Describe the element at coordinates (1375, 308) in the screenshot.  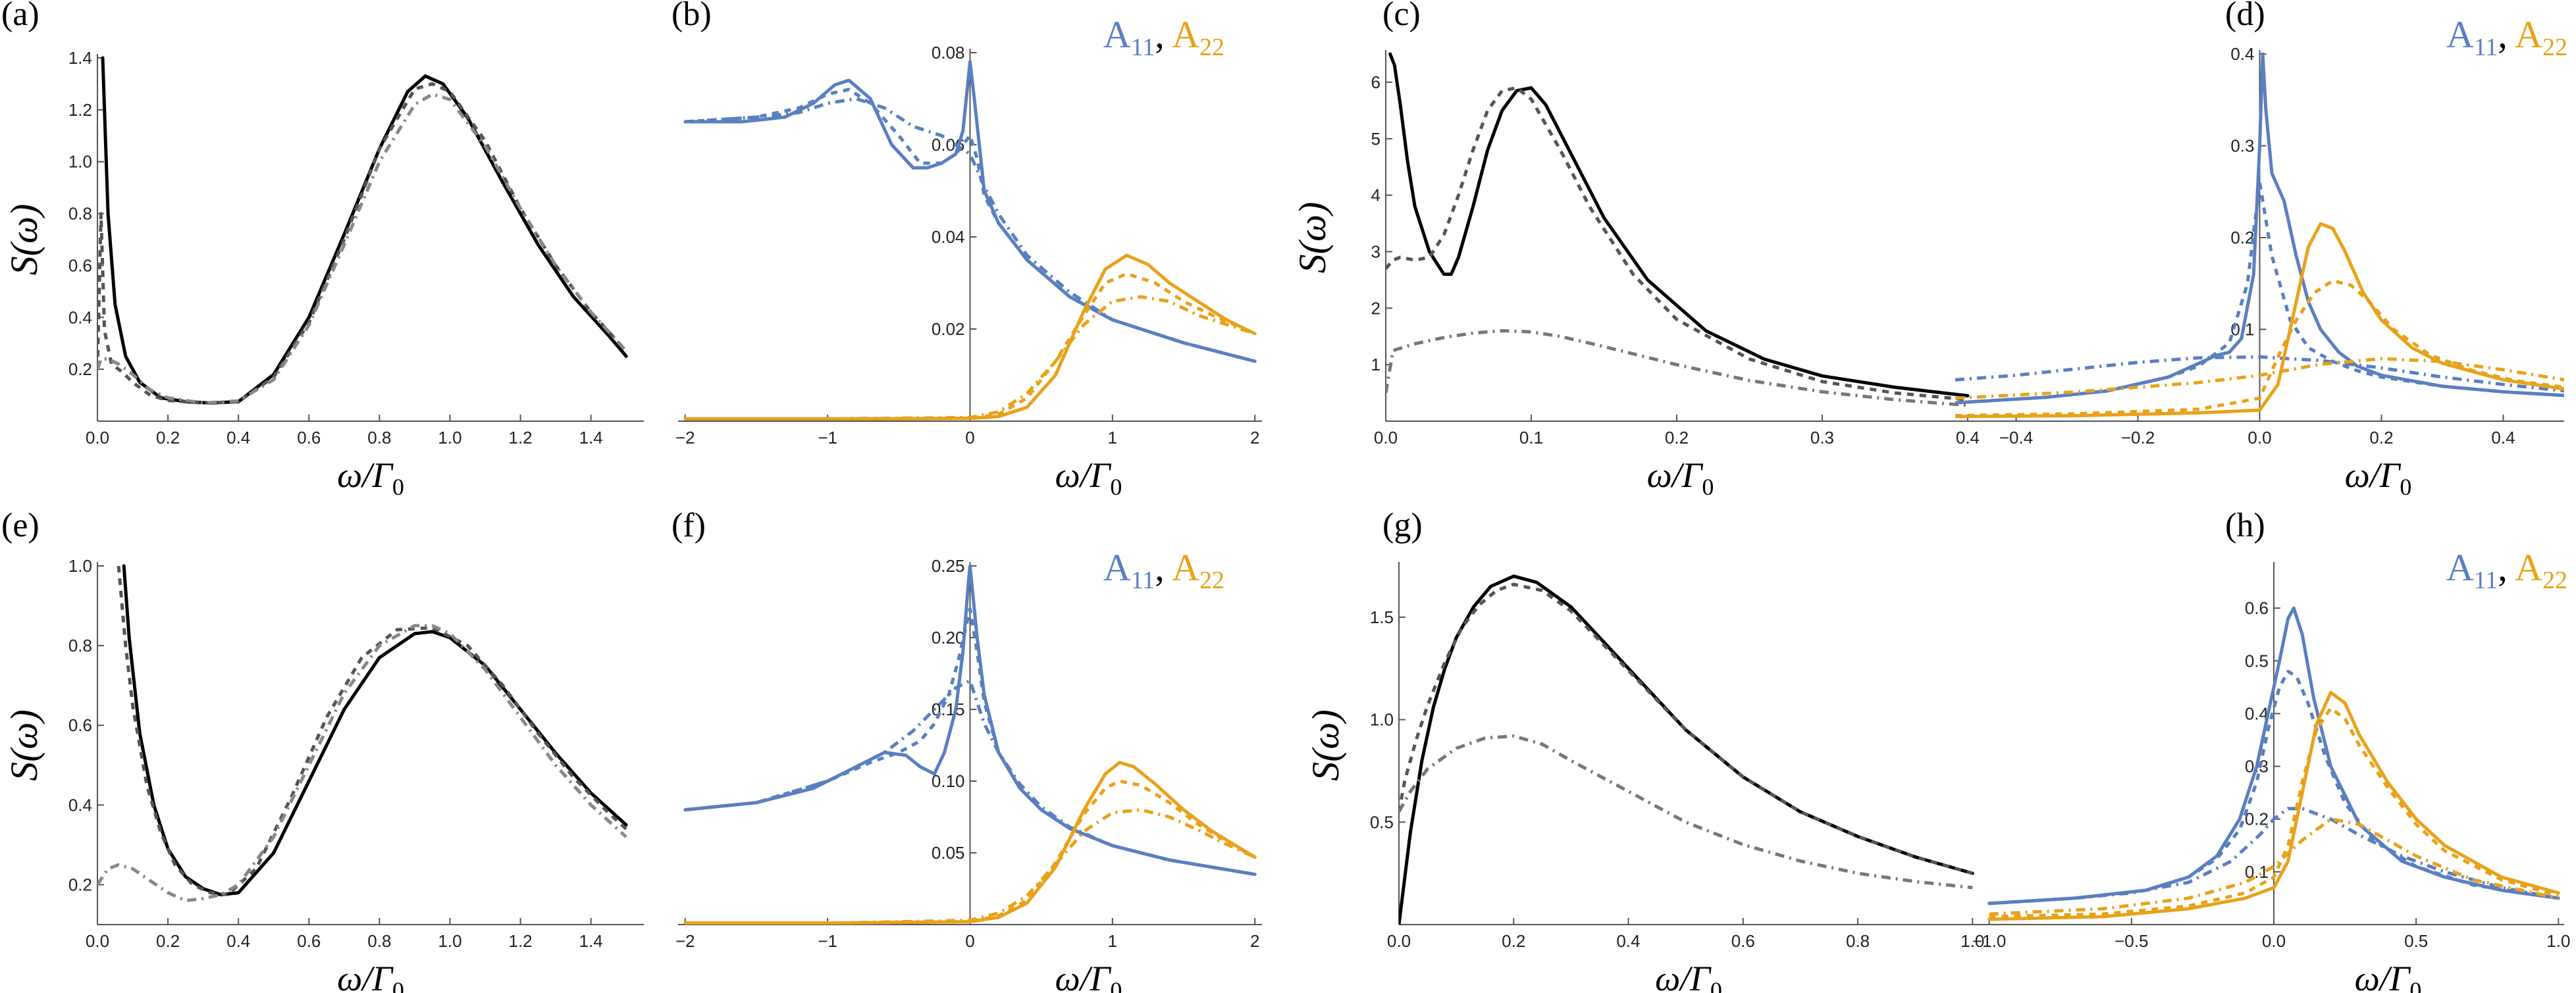
I see `y-tick-label: 2` at that location.